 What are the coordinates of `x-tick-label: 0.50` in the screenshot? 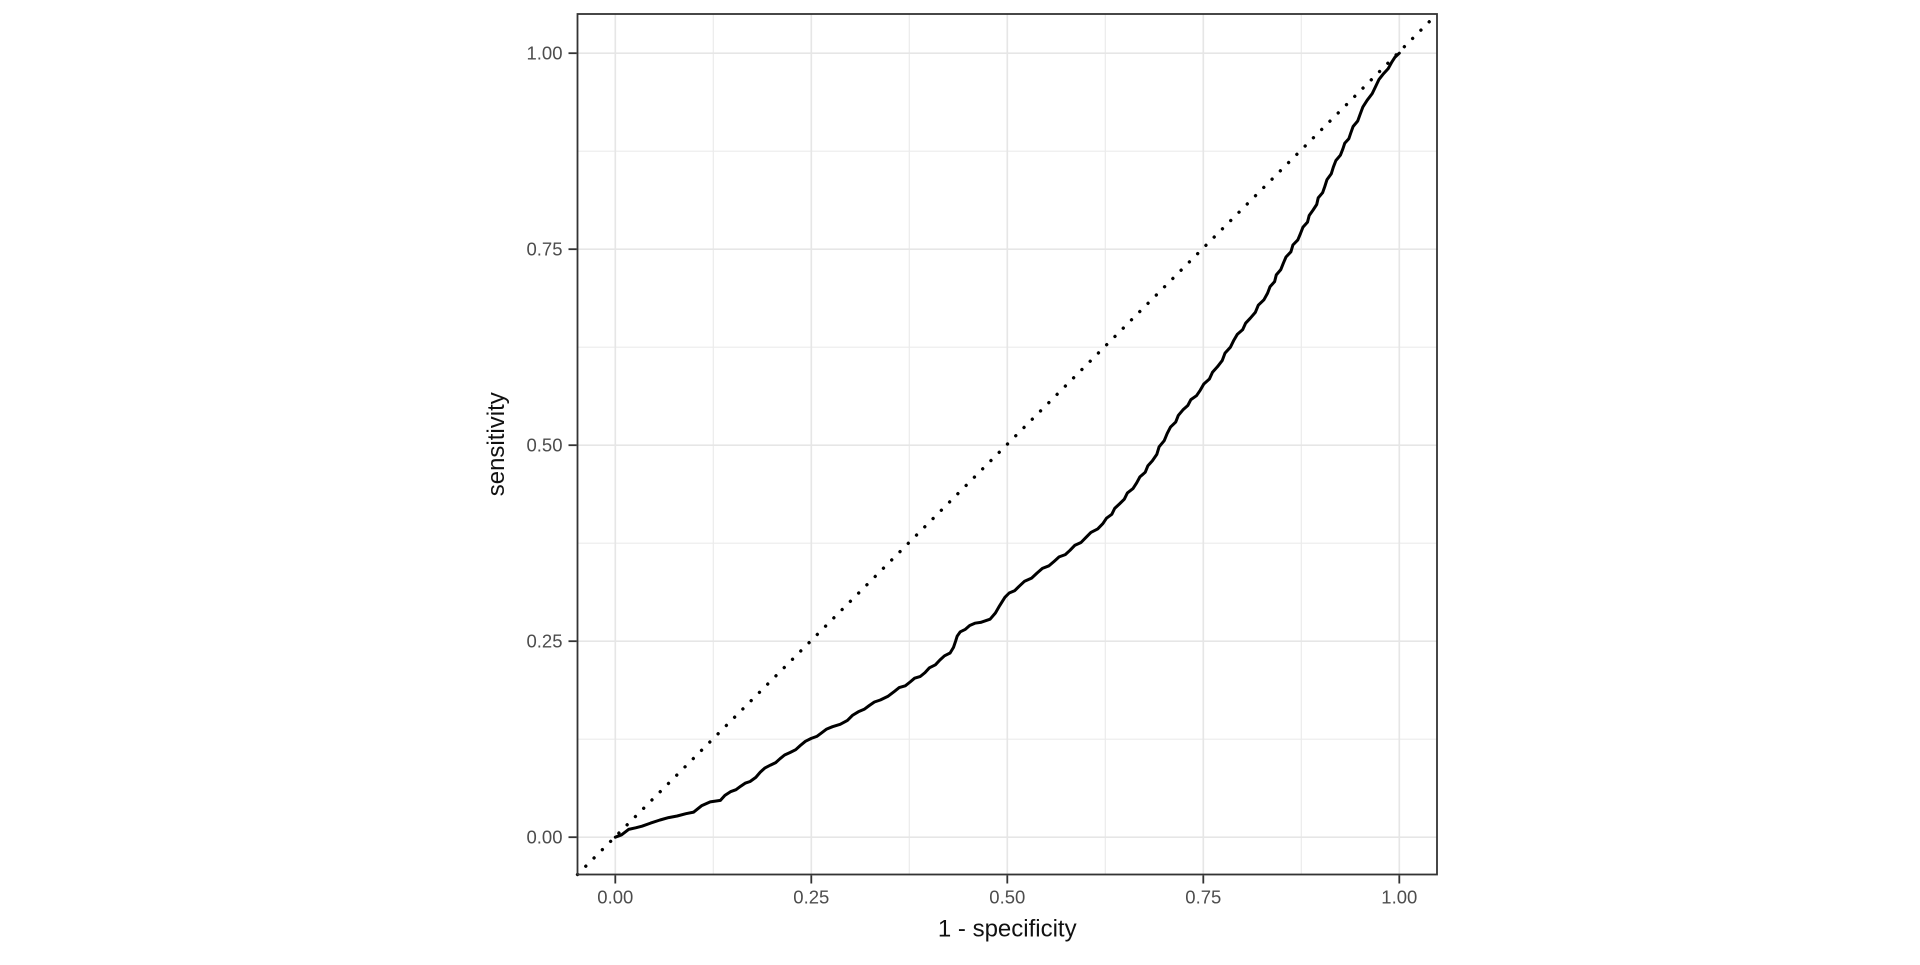 It's located at (1007, 897).